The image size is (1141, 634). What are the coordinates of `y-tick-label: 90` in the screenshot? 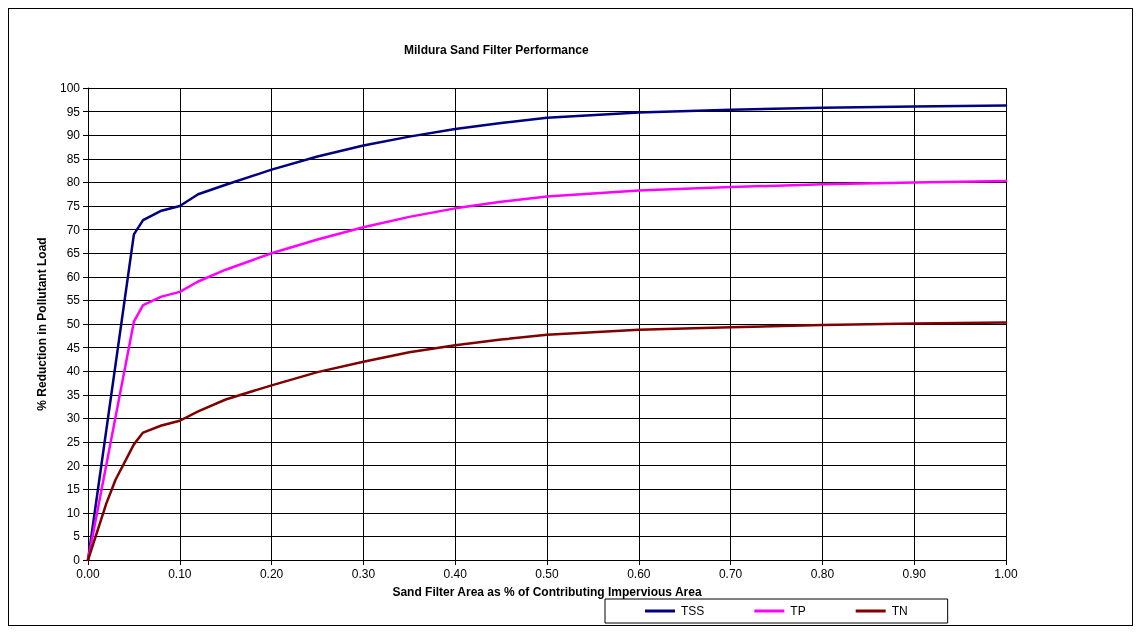 It's located at (73, 135).